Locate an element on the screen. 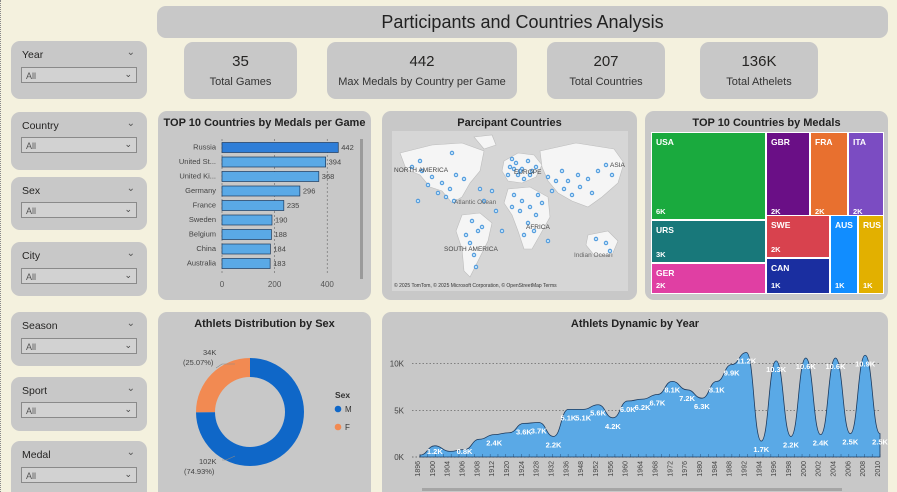 The image size is (897, 492). data-label: 2.2K is located at coordinates (554, 444).